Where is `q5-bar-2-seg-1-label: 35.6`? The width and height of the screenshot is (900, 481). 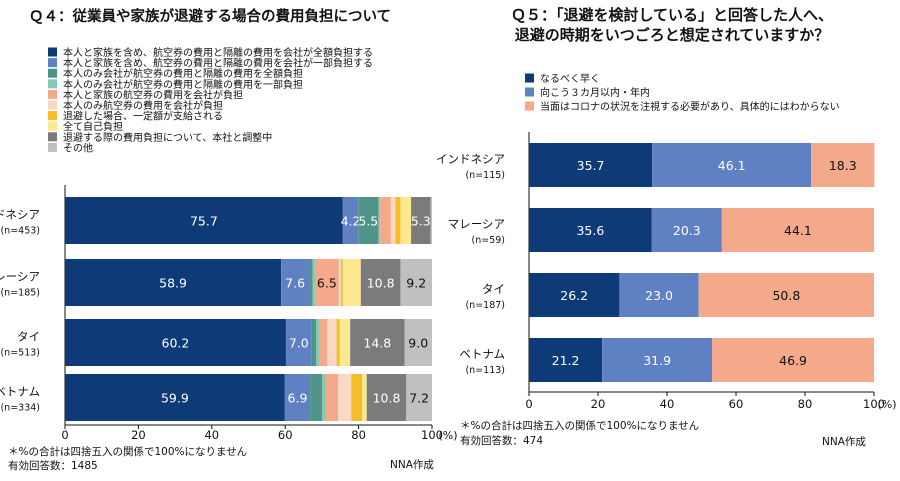 q5-bar-2-seg-1-label: 35.6 is located at coordinates (590, 230).